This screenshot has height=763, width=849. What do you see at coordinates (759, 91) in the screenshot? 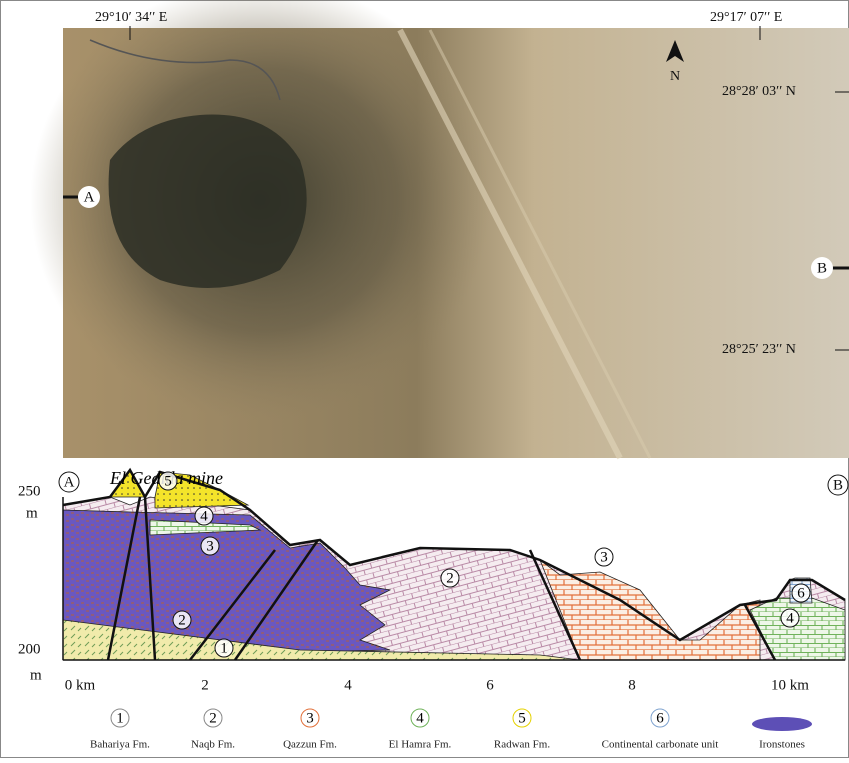
I see `coordinate: 28°28′ 03′′ N` at bounding box center [759, 91].